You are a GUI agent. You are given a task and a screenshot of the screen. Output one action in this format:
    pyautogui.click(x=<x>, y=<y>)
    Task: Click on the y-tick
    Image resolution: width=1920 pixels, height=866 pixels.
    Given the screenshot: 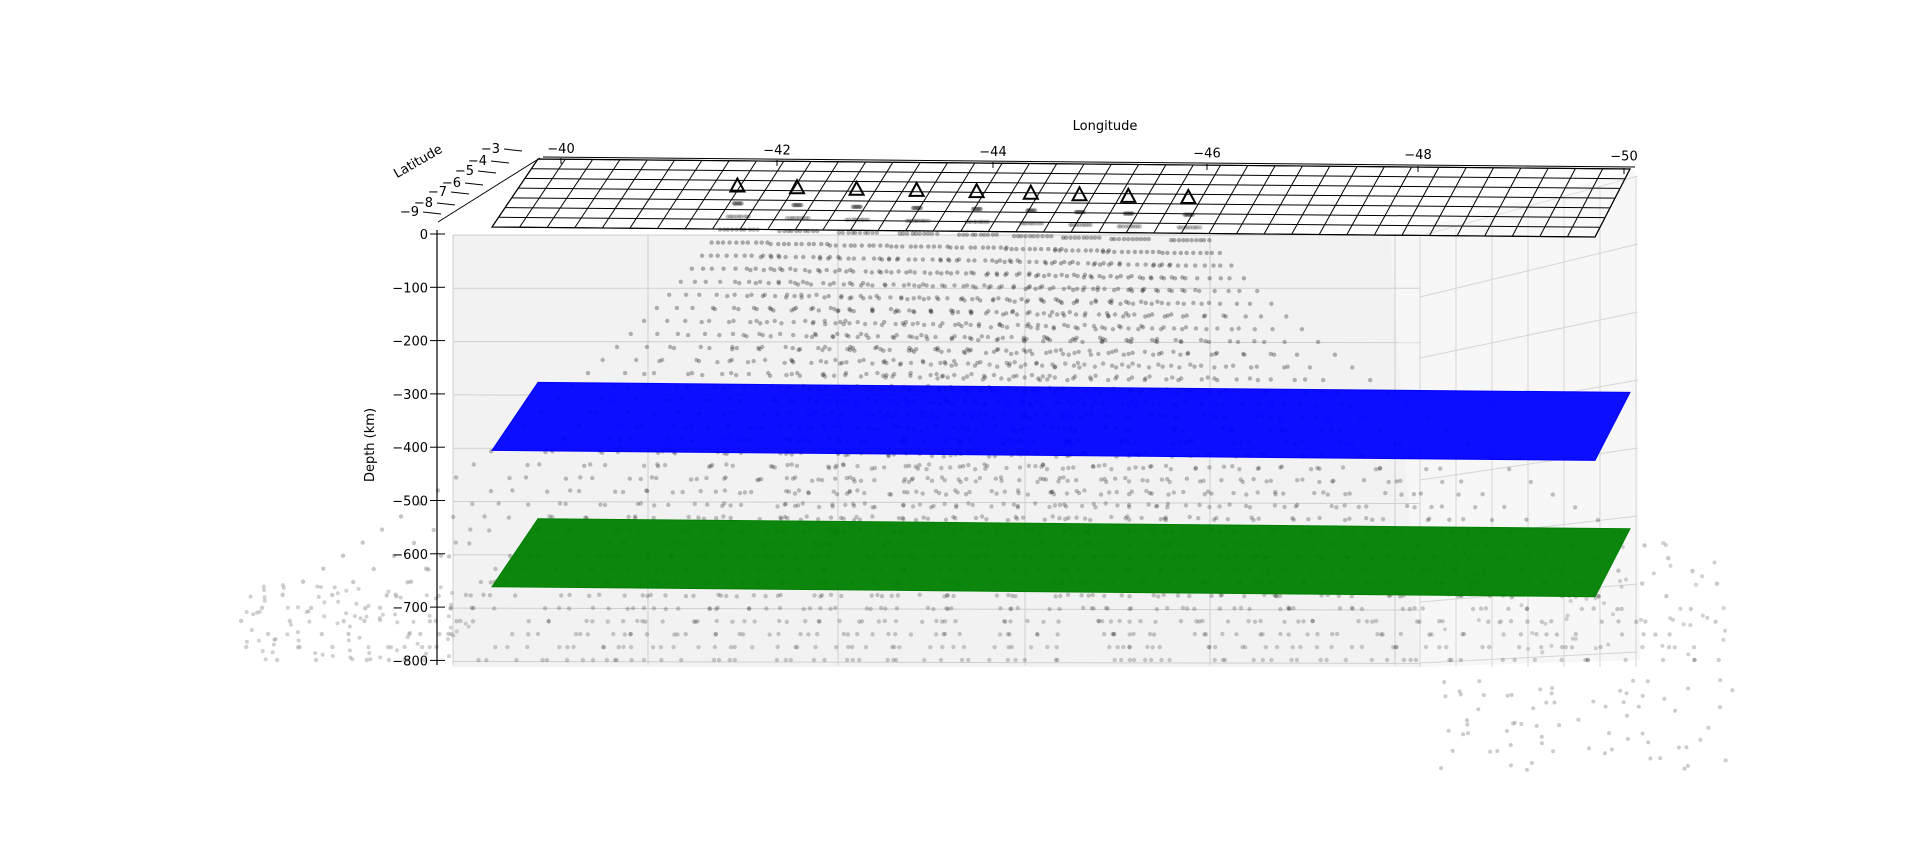 What is the action you would take?
    pyautogui.click(x=513, y=150)
    